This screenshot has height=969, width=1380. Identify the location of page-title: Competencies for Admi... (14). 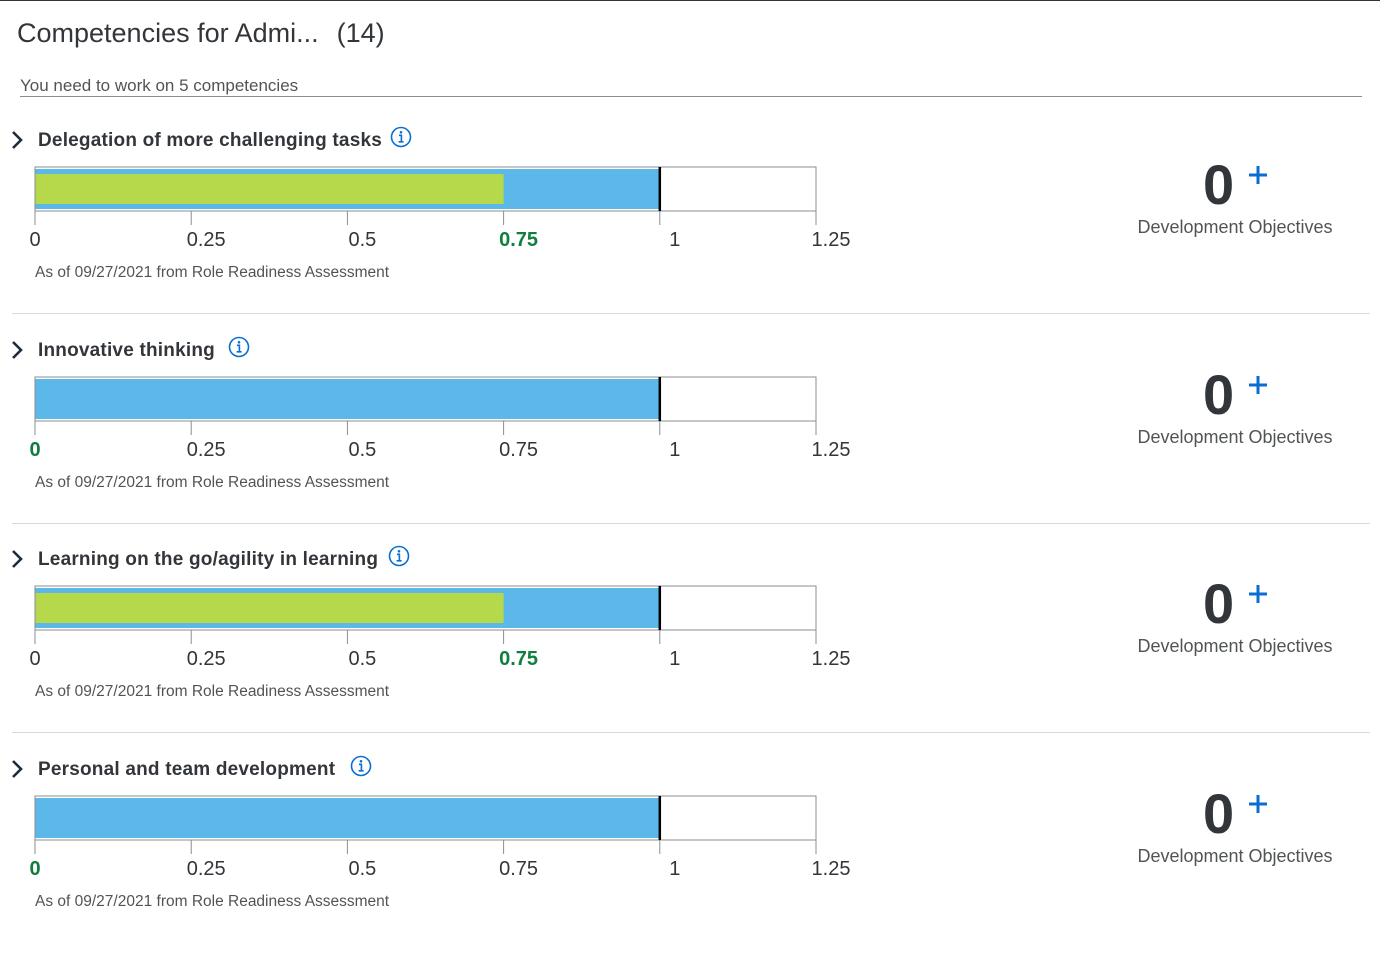
(201, 33).